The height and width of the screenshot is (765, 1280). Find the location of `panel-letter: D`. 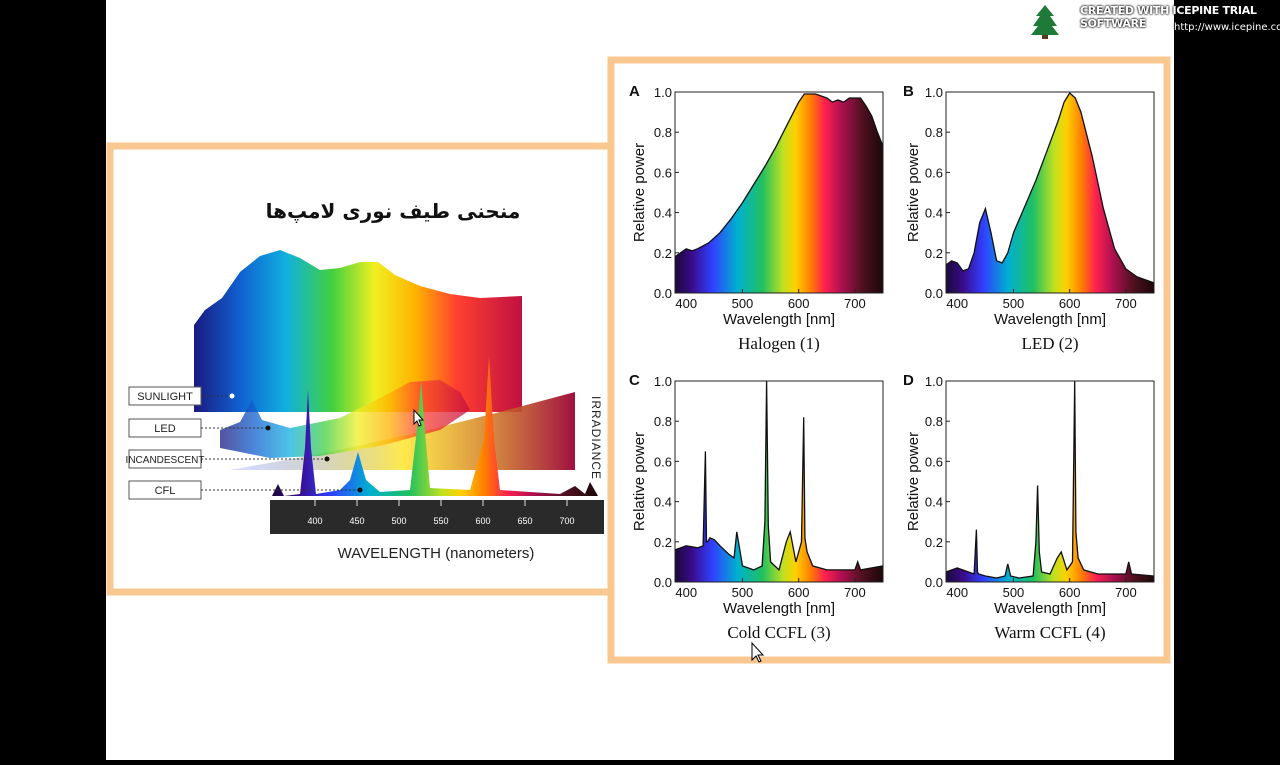

panel-letter: D is located at coordinates (908, 380).